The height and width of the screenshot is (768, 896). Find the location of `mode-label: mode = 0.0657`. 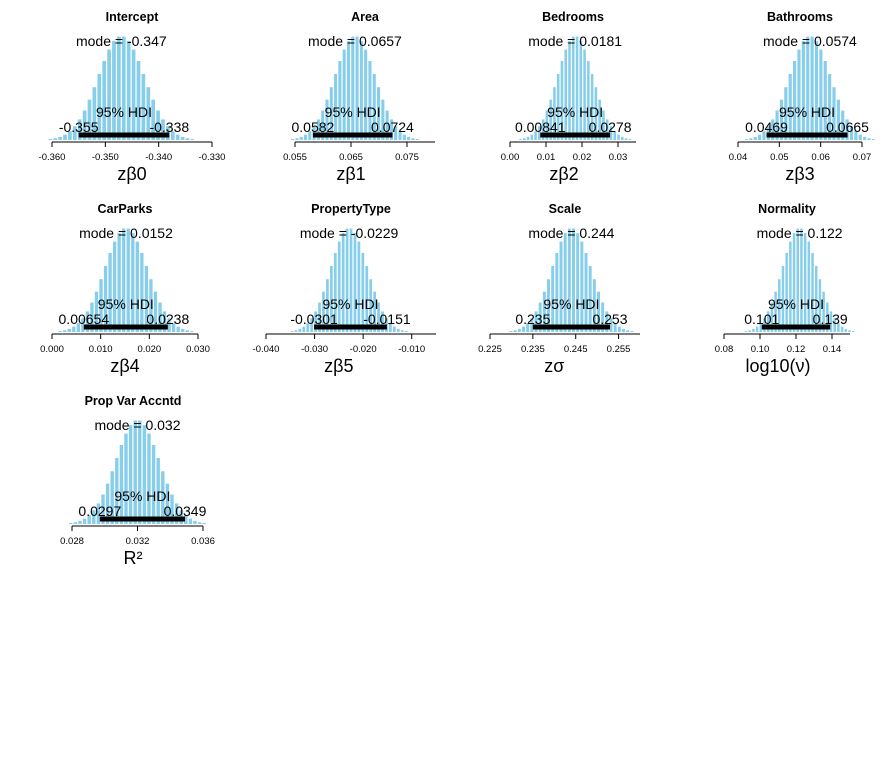

mode-label: mode = 0.0657 is located at coordinates (355, 41).